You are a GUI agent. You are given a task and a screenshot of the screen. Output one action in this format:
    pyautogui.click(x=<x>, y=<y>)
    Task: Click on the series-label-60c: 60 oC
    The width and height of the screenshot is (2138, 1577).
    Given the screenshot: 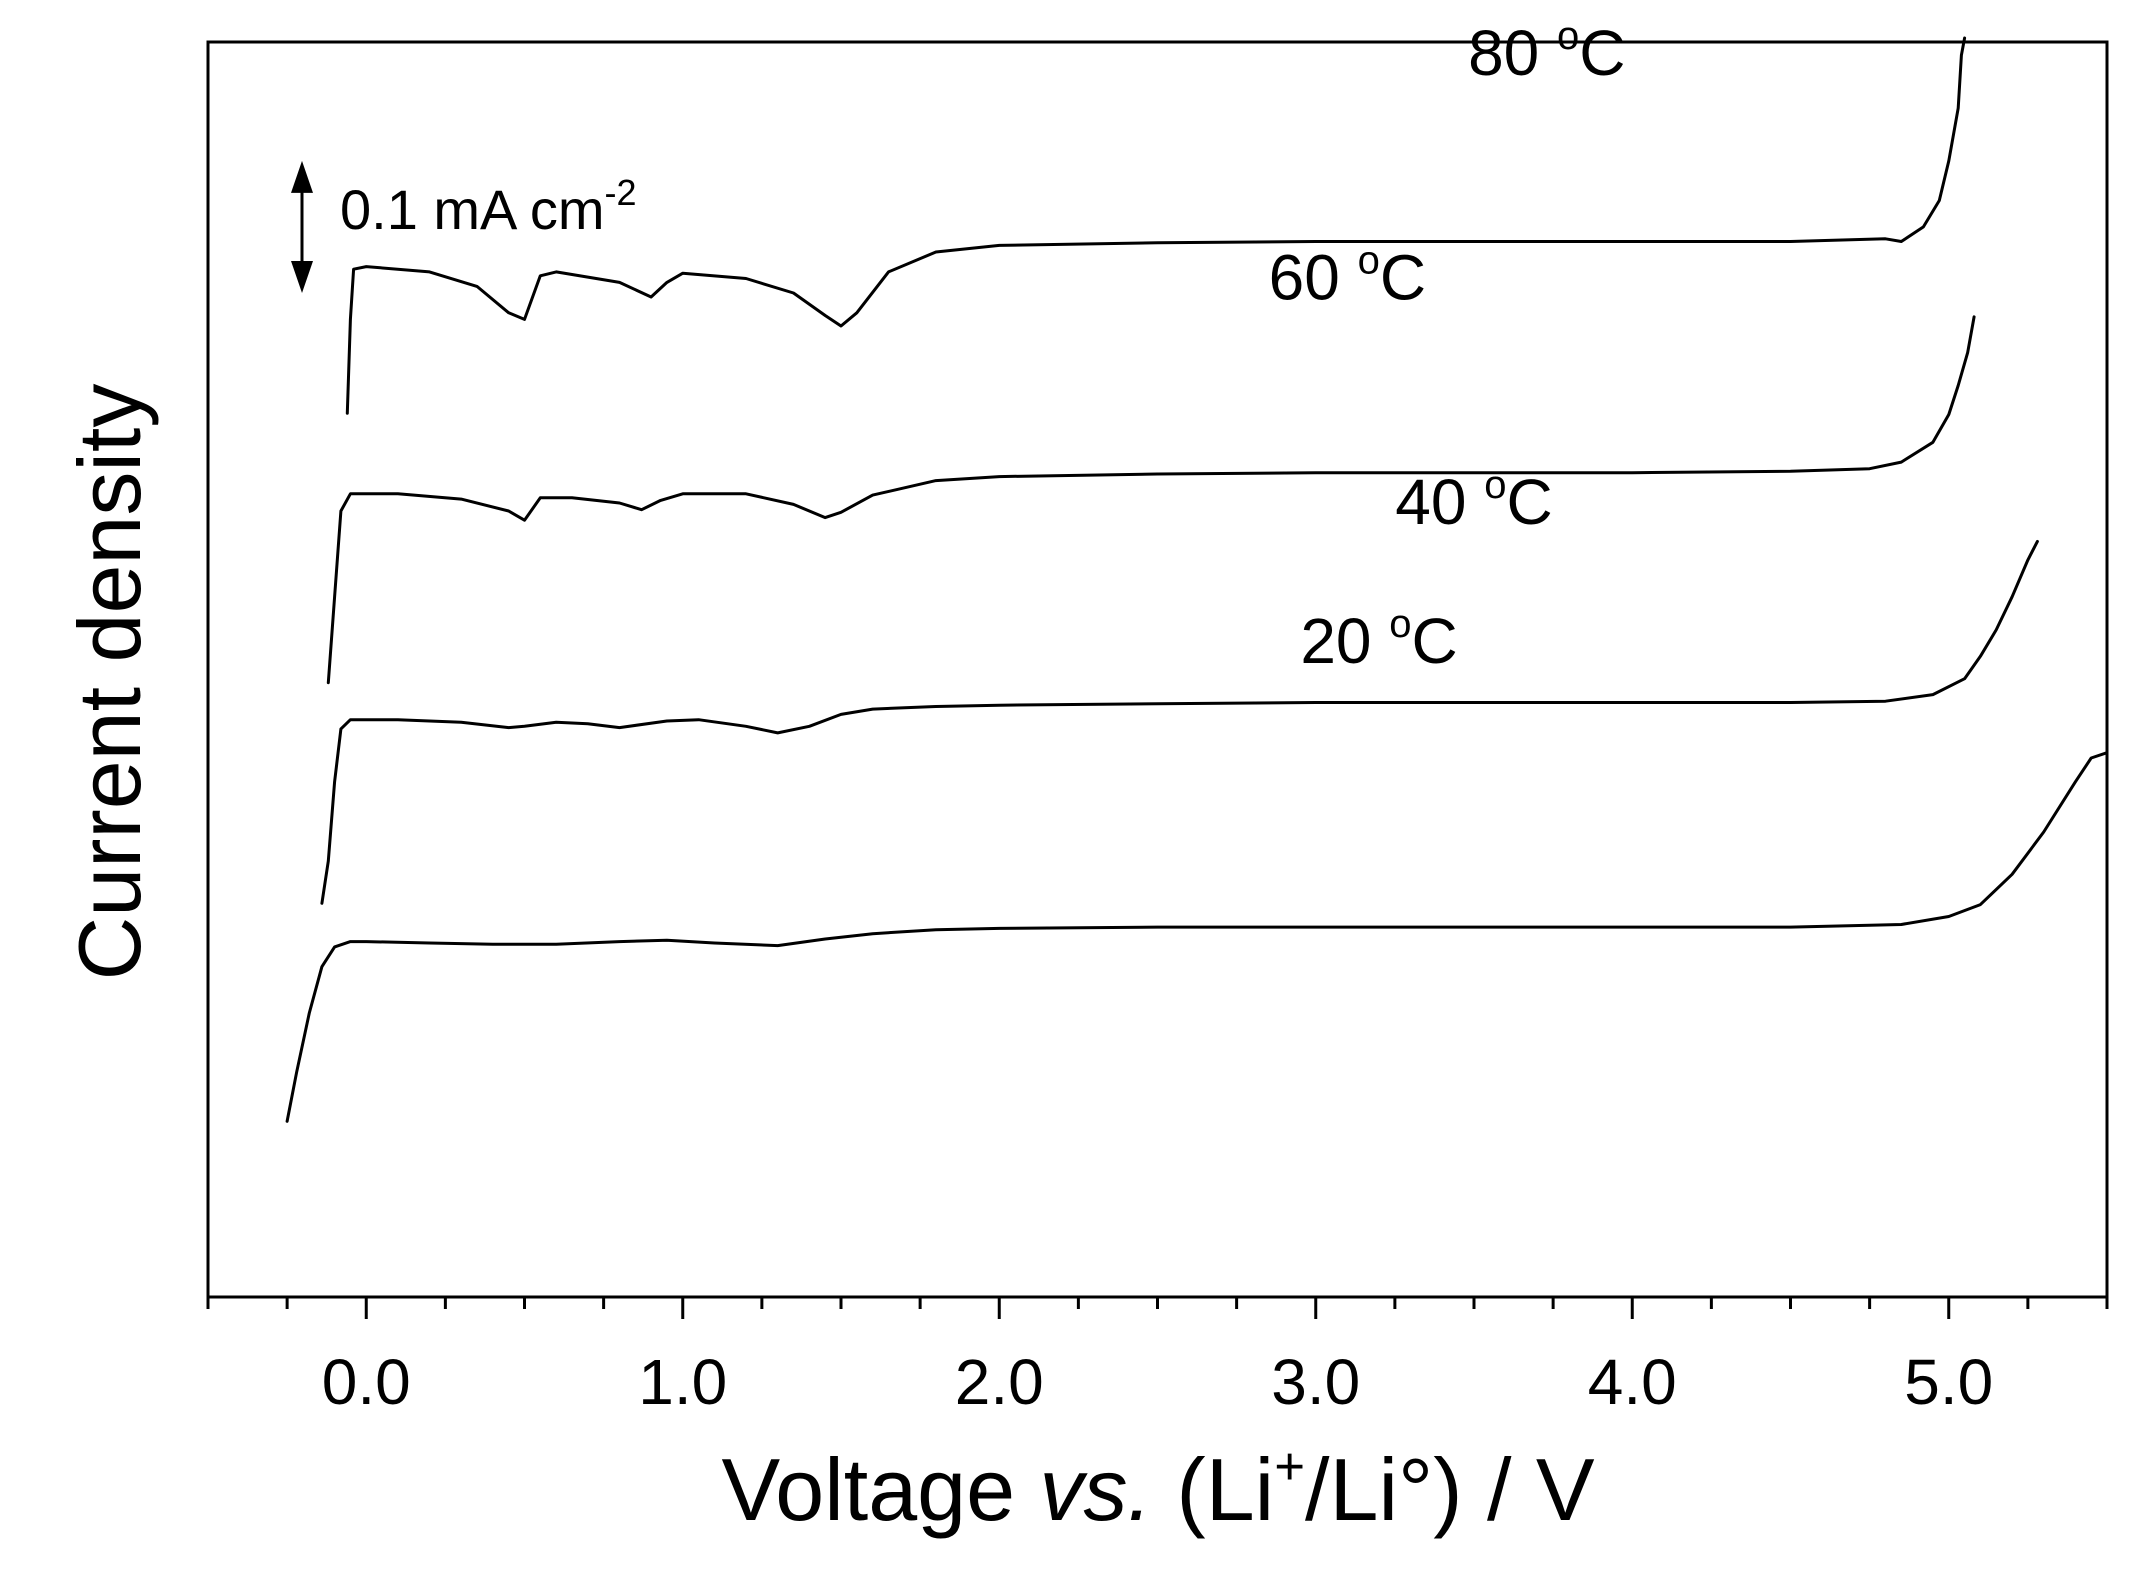 What is the action you would take?
    pyautogui.click(x=1347, y=276)
    